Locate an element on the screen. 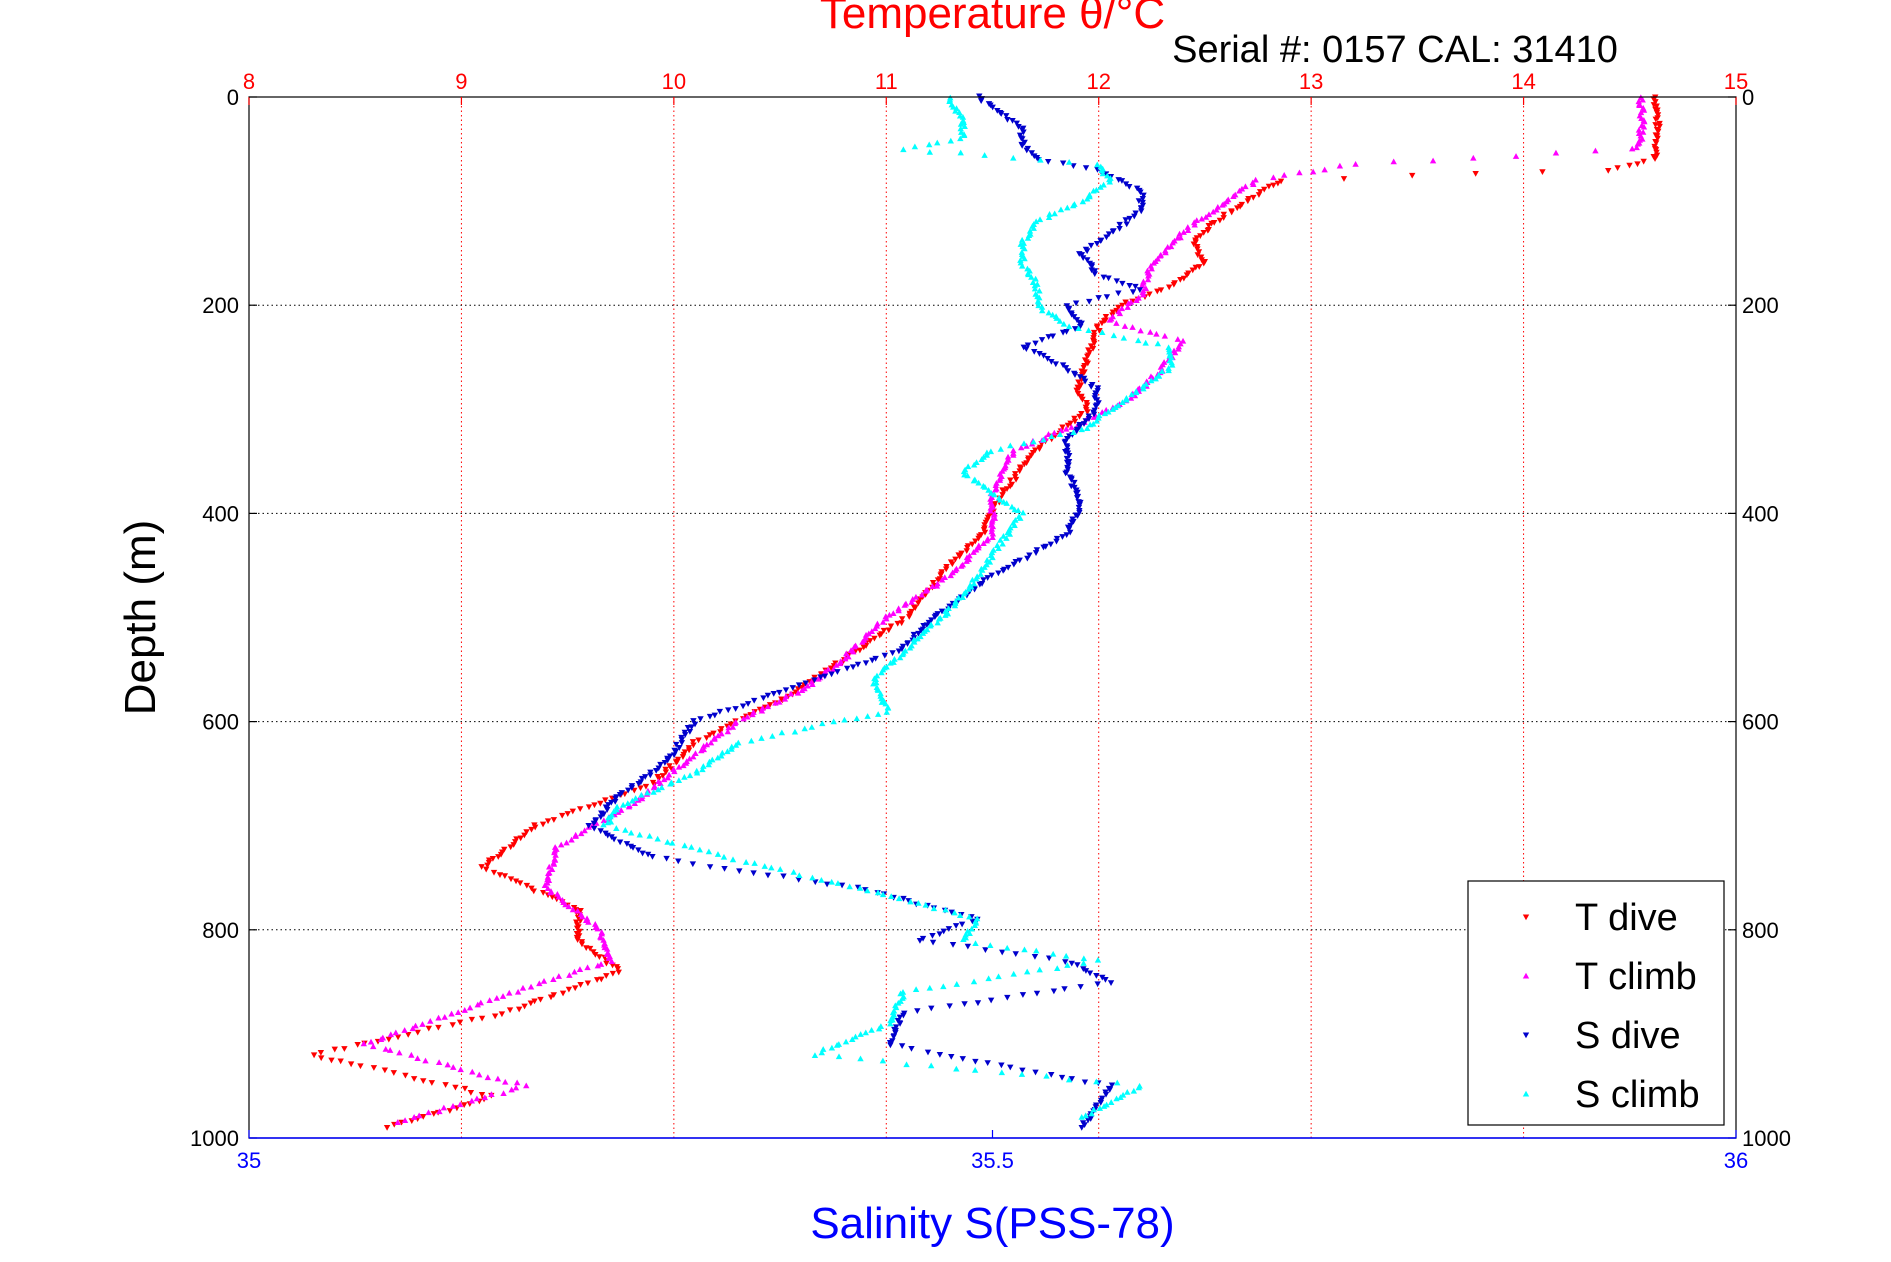 The width and height of the screenshot is (1891, 1262). salinity-tick-label: 36 is located at coordinates (1736, 1160).